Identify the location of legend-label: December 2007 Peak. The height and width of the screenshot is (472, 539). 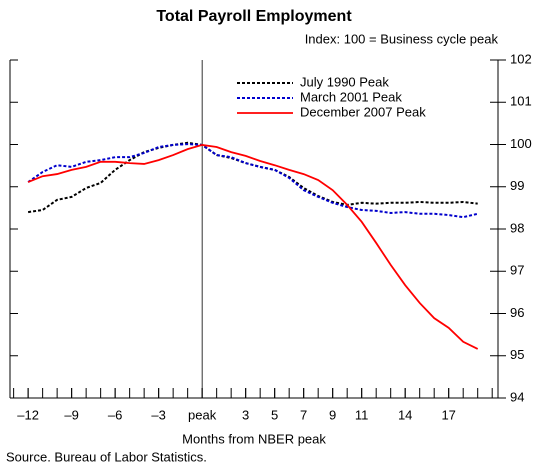
(363, 111).